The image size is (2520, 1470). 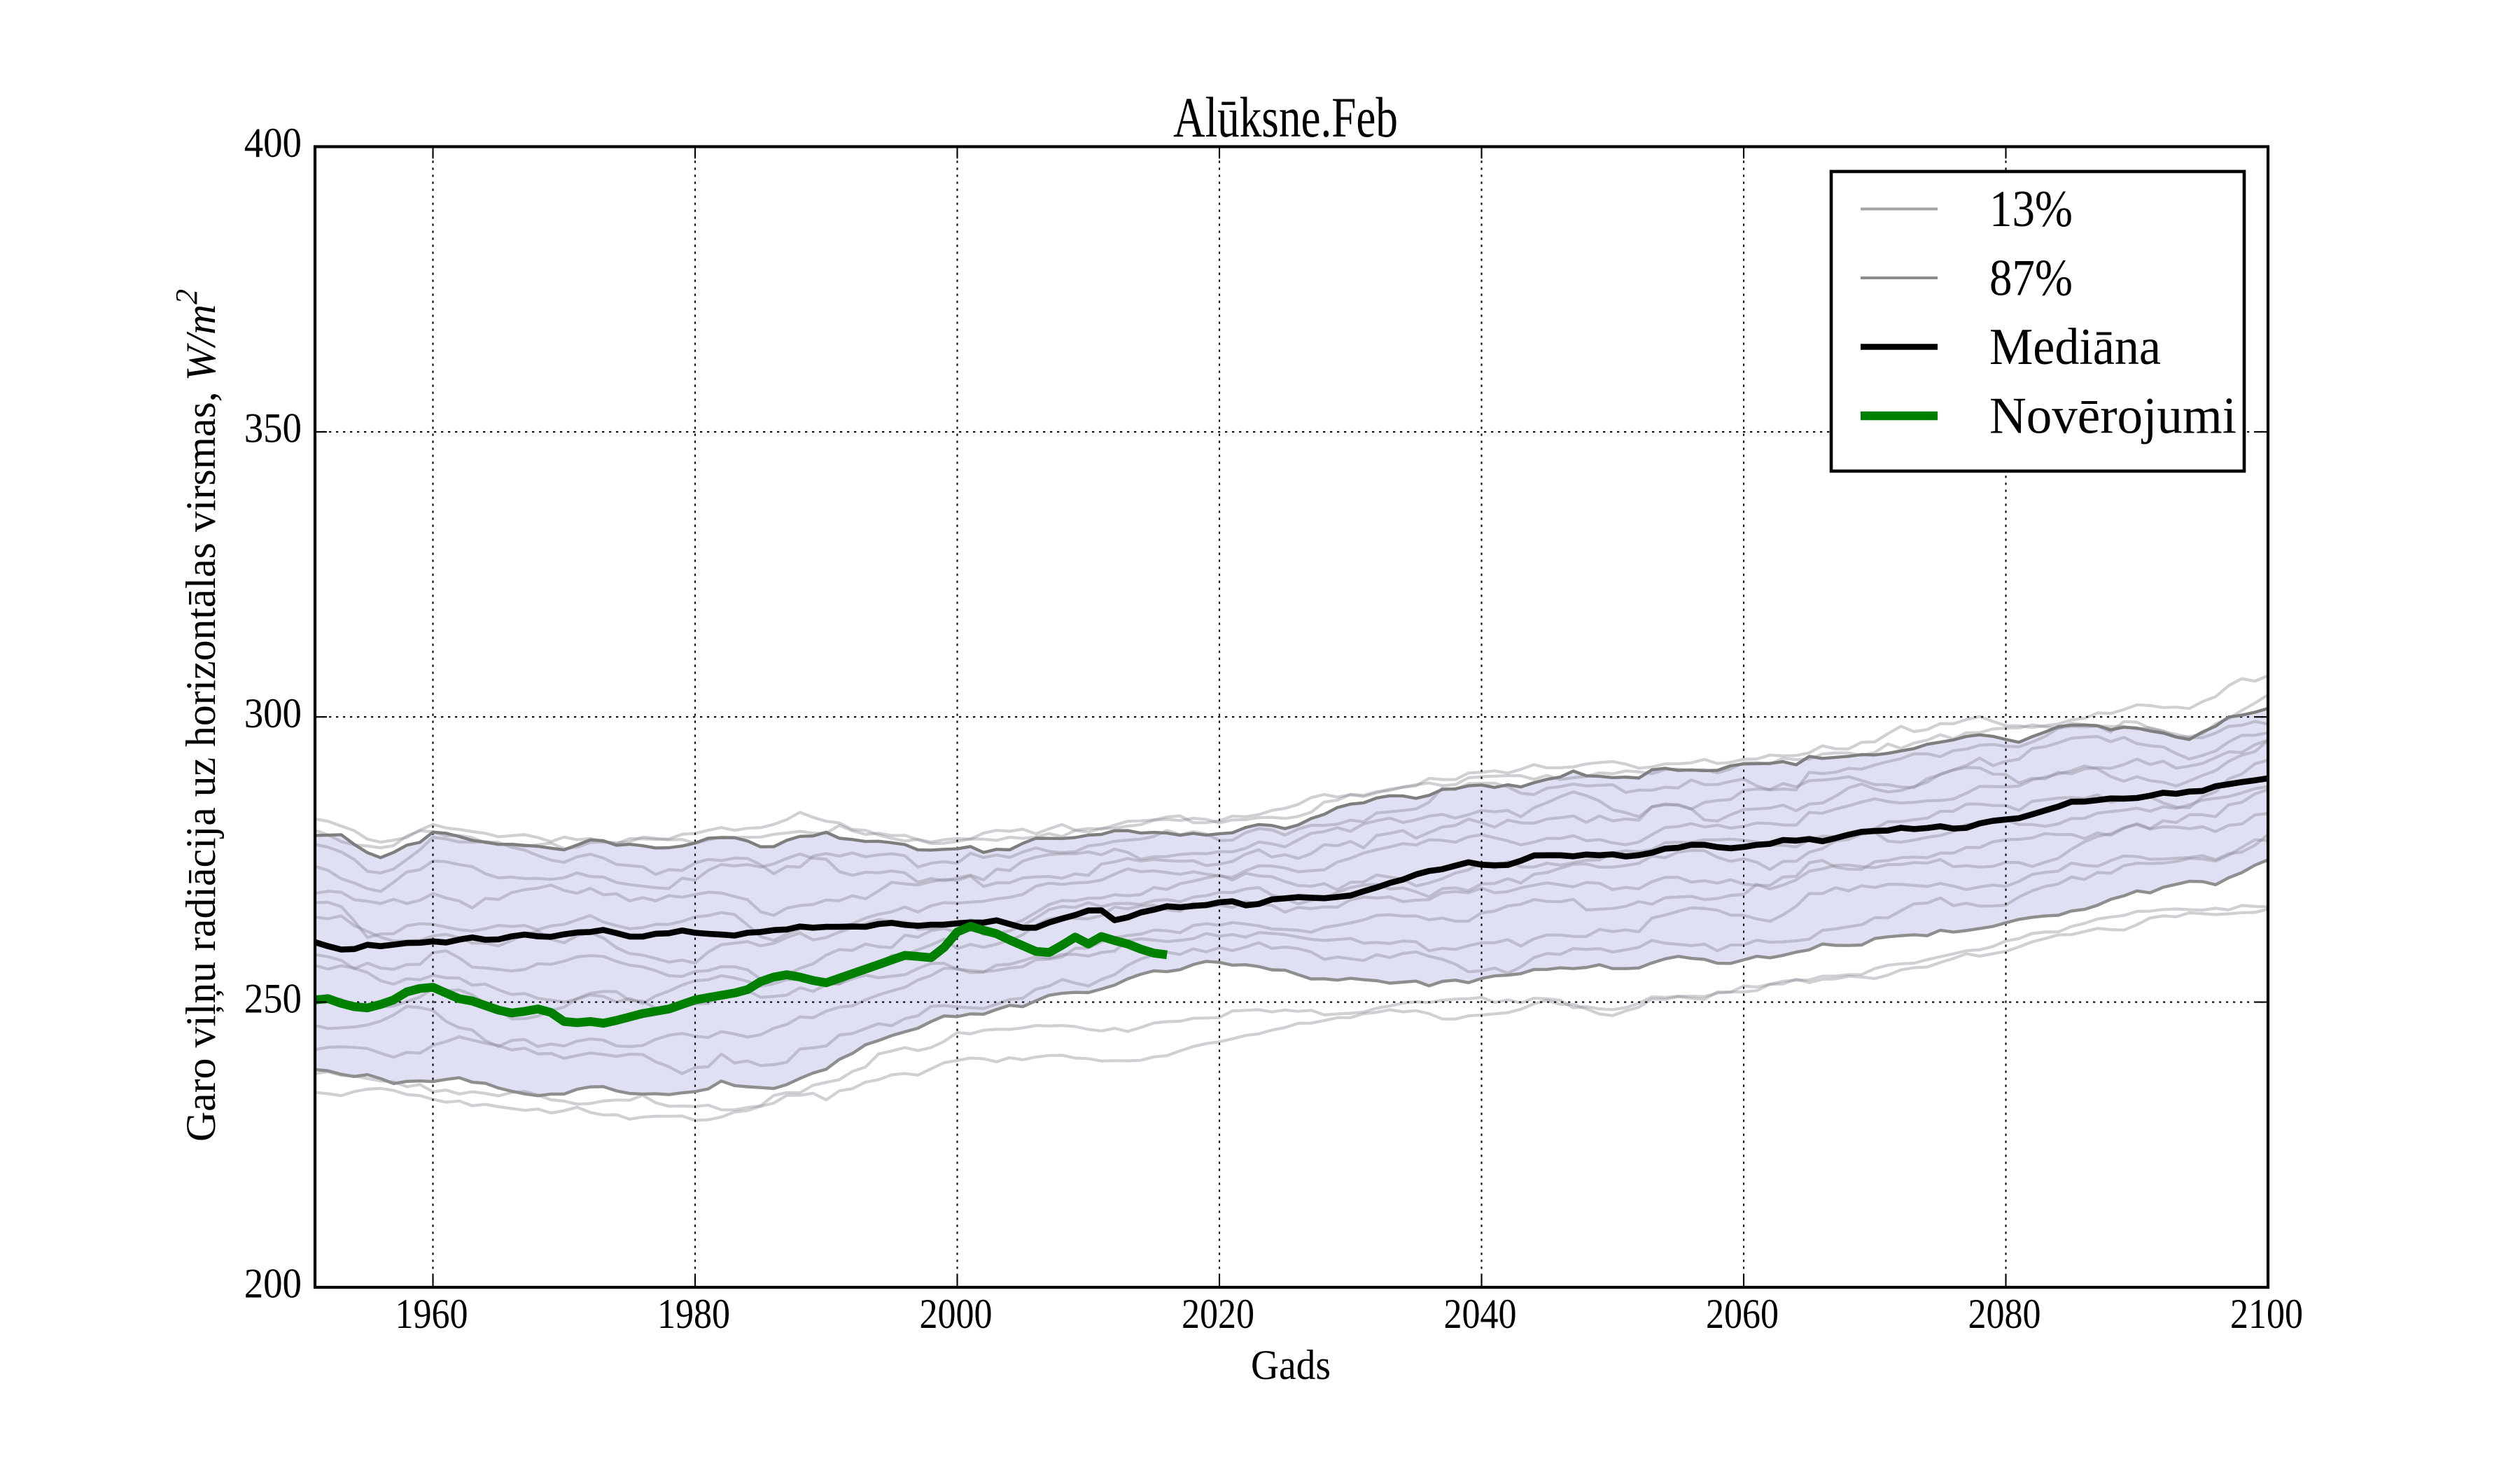 What do you see at coordinates (2004, 1314) in the screenshot?
I see `svg-text: 2080` at bounding box center [2004, 1314].